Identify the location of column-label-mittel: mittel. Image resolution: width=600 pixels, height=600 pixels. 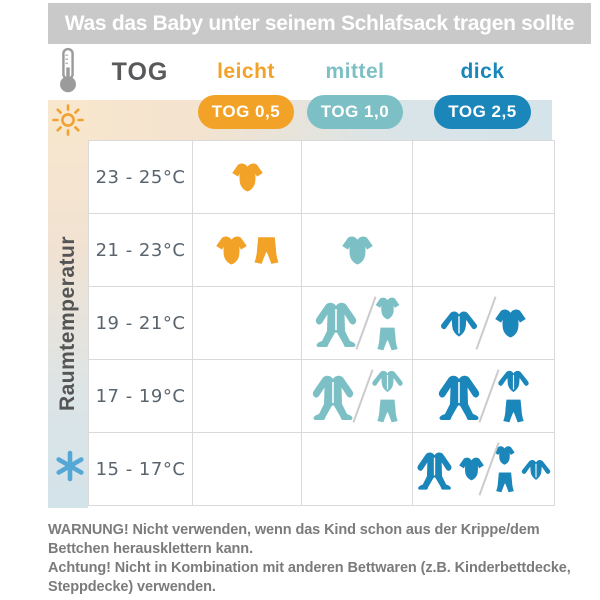
(355, 71).